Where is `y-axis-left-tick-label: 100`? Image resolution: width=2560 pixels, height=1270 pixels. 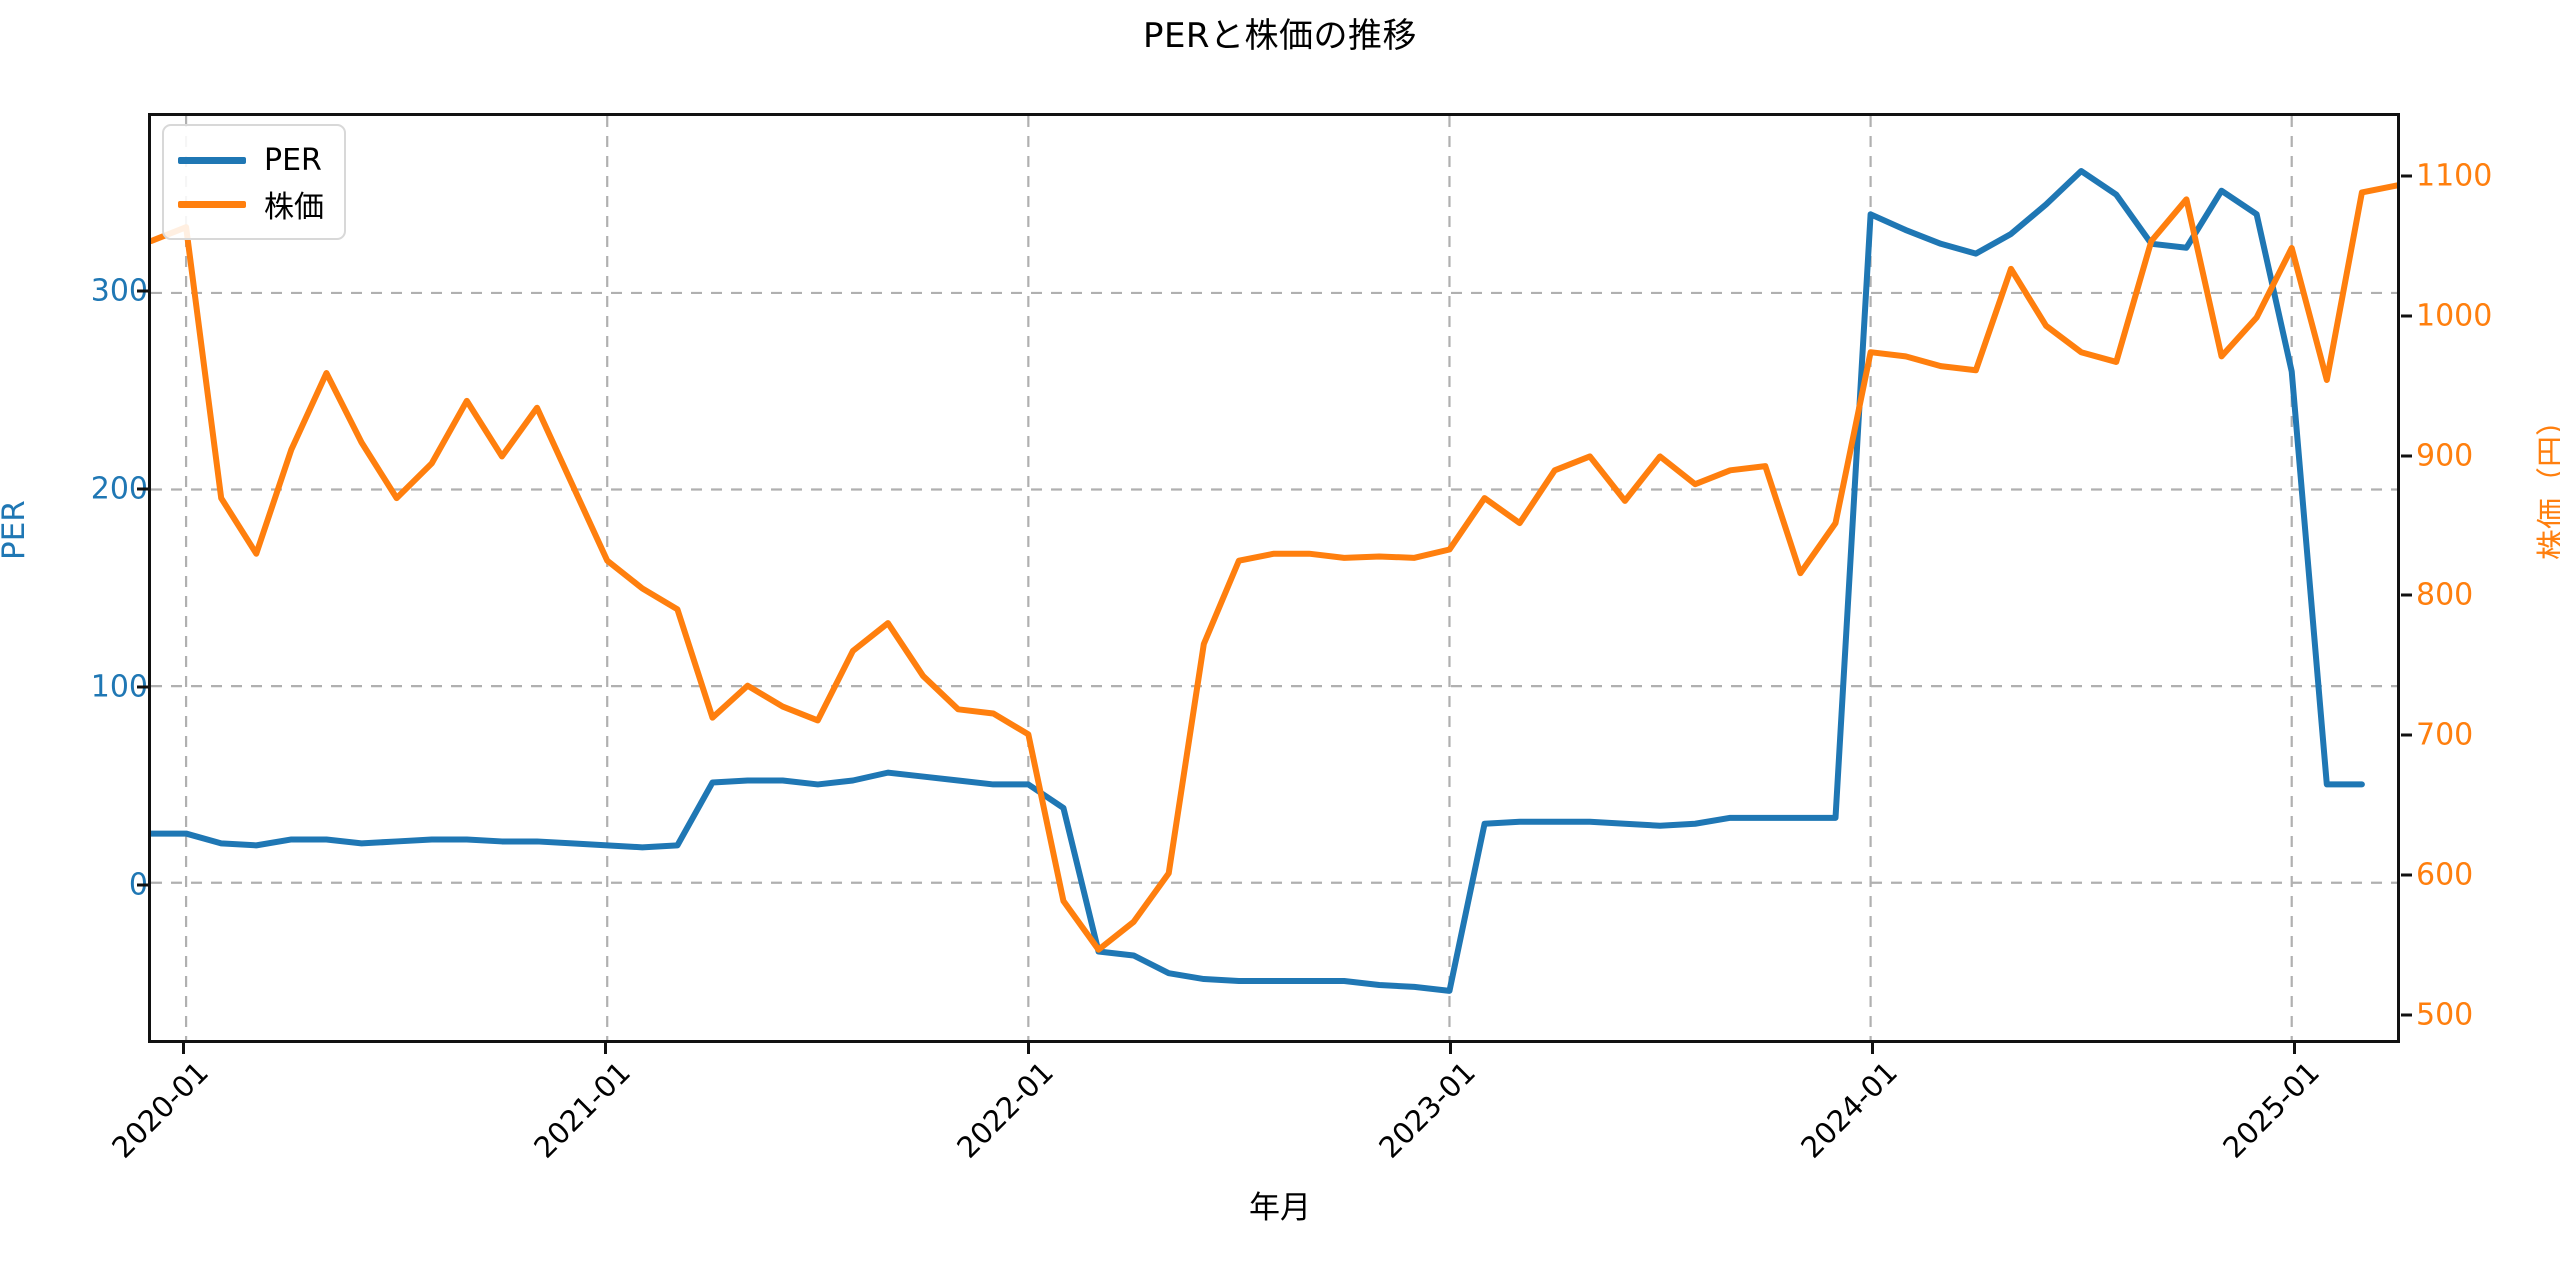 y-axis-left-tick-label: 100 is located at coordinates (119, 687).